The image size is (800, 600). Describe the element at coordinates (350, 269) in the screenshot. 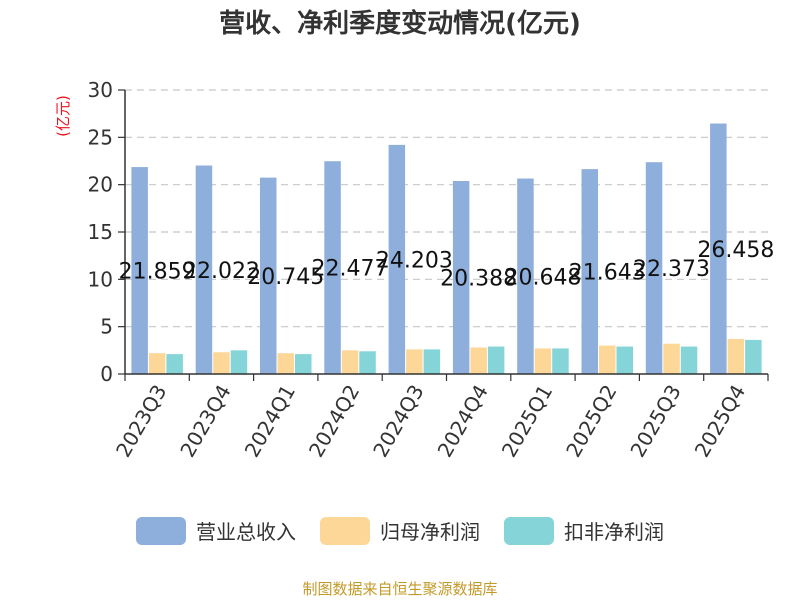

I see `data-label: 22.477` at that location.